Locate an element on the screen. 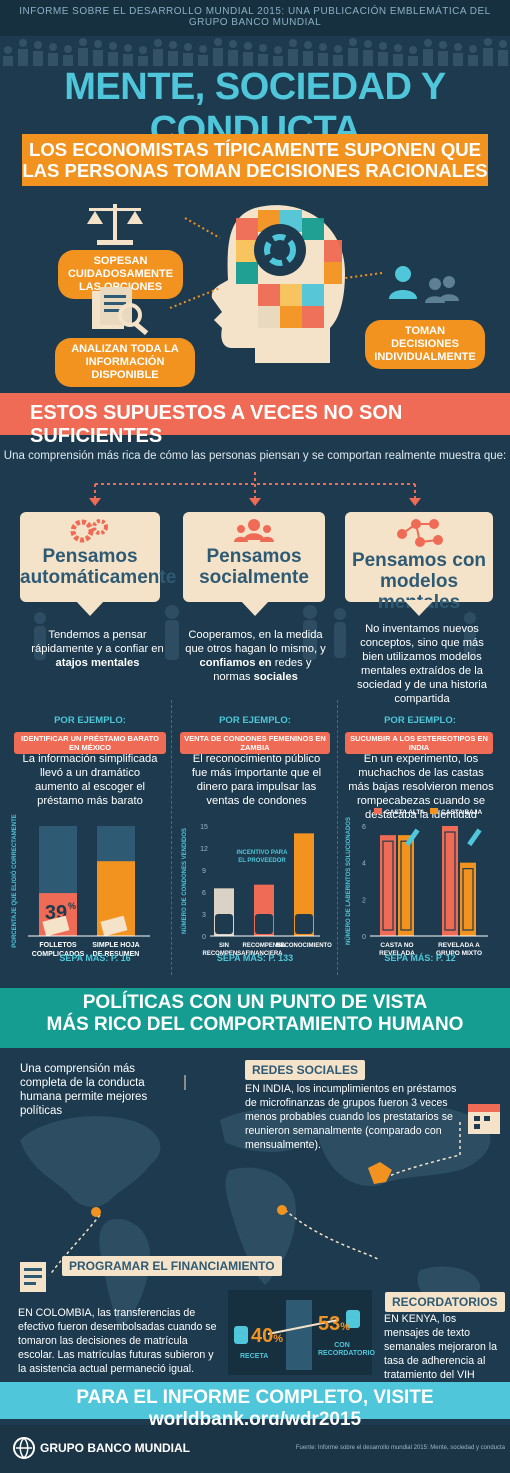  rational-head-illustration is located at coordinates (276, 284).